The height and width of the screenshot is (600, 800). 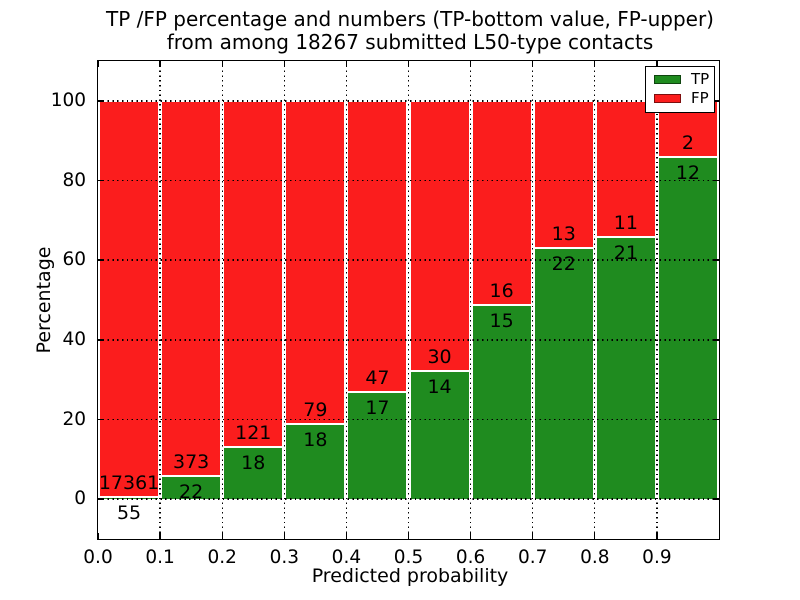 I want to click on bar-label-tp: 14, so click(x=439, y=387).